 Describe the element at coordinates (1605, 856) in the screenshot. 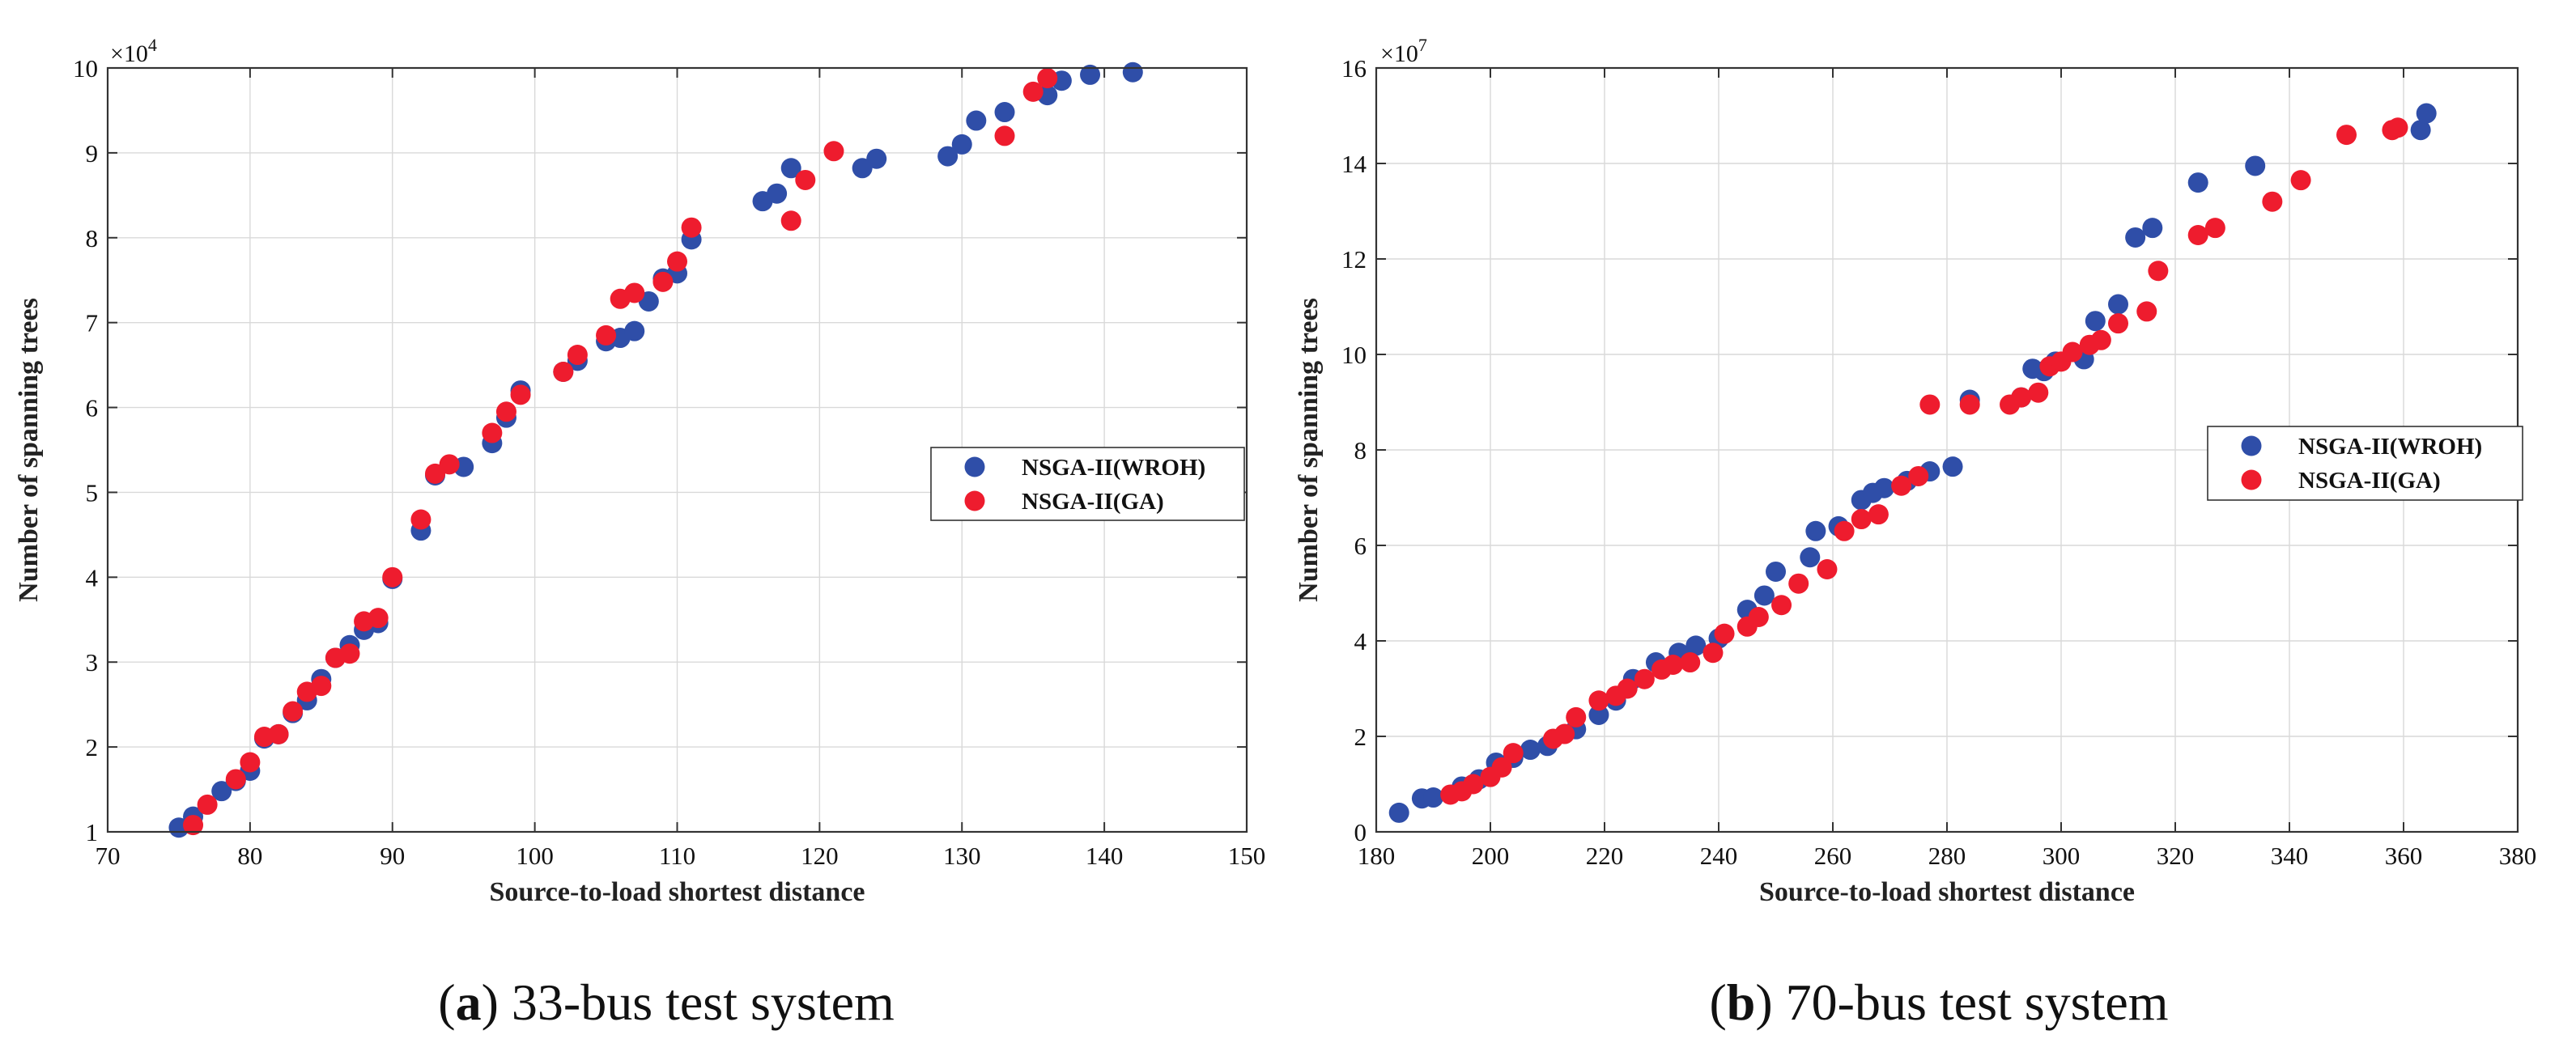

I see `x-tick-label: 220` at that location.